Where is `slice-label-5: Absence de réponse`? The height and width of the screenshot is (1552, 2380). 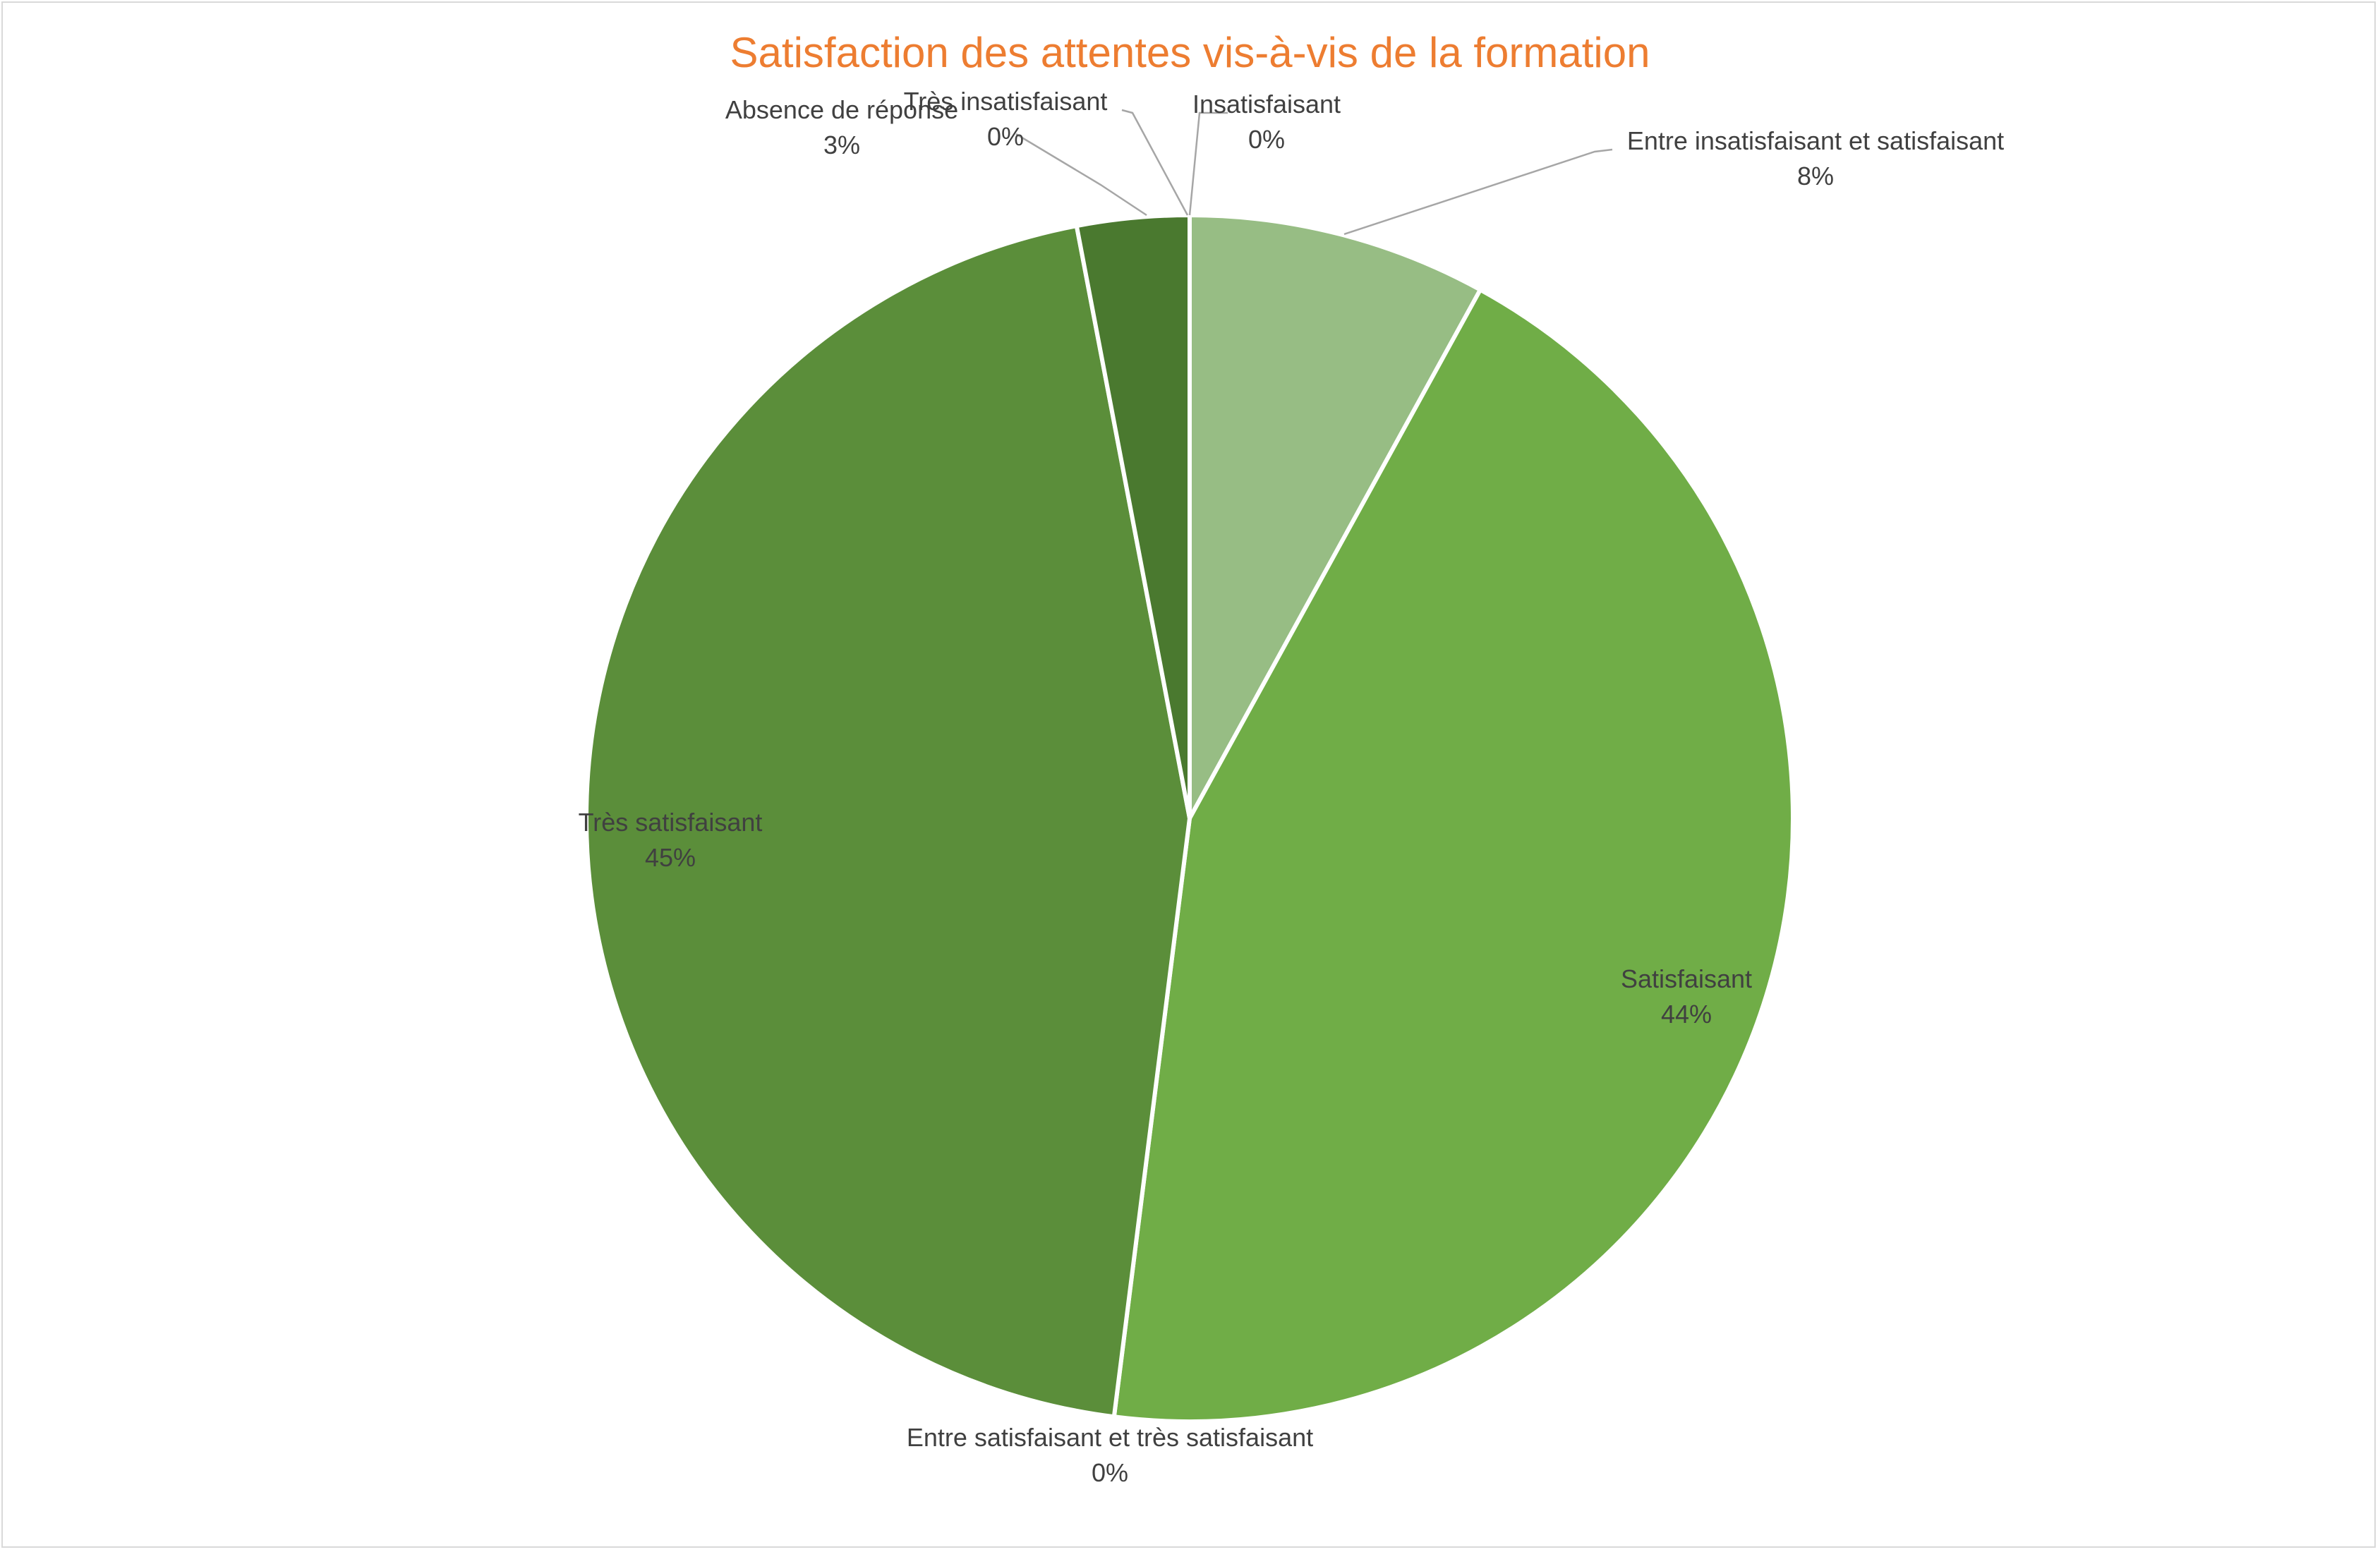
slice-label-5: Absence de réponse is located at coordinates (841, 110).